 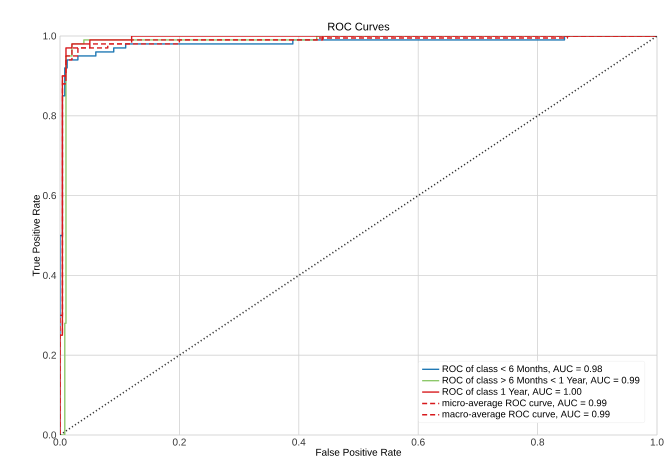 I want to click on y-tick-label: 0.4, so click(x=49, y=275).